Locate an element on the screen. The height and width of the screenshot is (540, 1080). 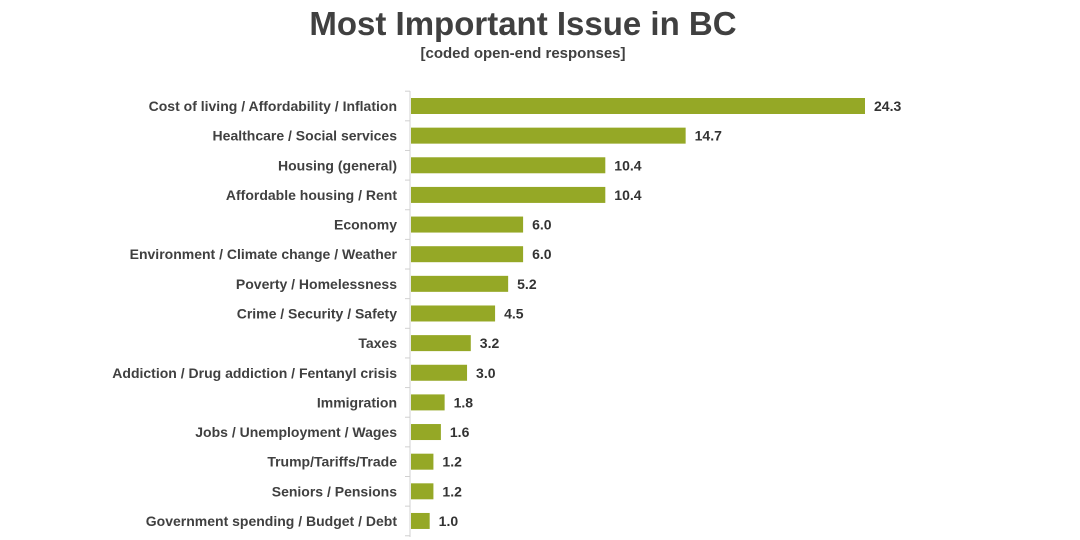
value-label: 24.3 is located at coordinates (887, 106).